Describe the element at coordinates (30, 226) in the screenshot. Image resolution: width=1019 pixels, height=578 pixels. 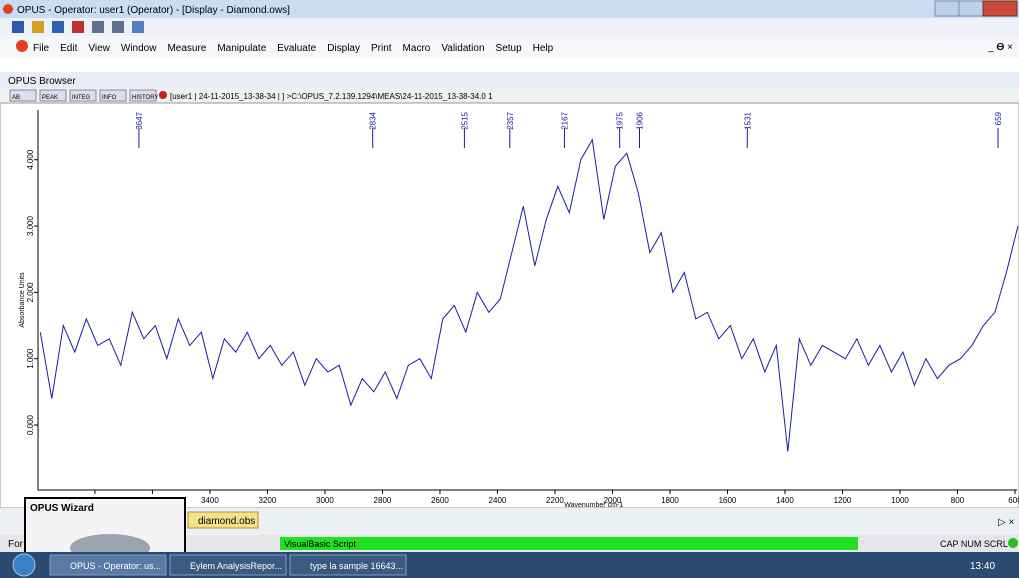
I see `y-tick-label: 3.000` at that location.